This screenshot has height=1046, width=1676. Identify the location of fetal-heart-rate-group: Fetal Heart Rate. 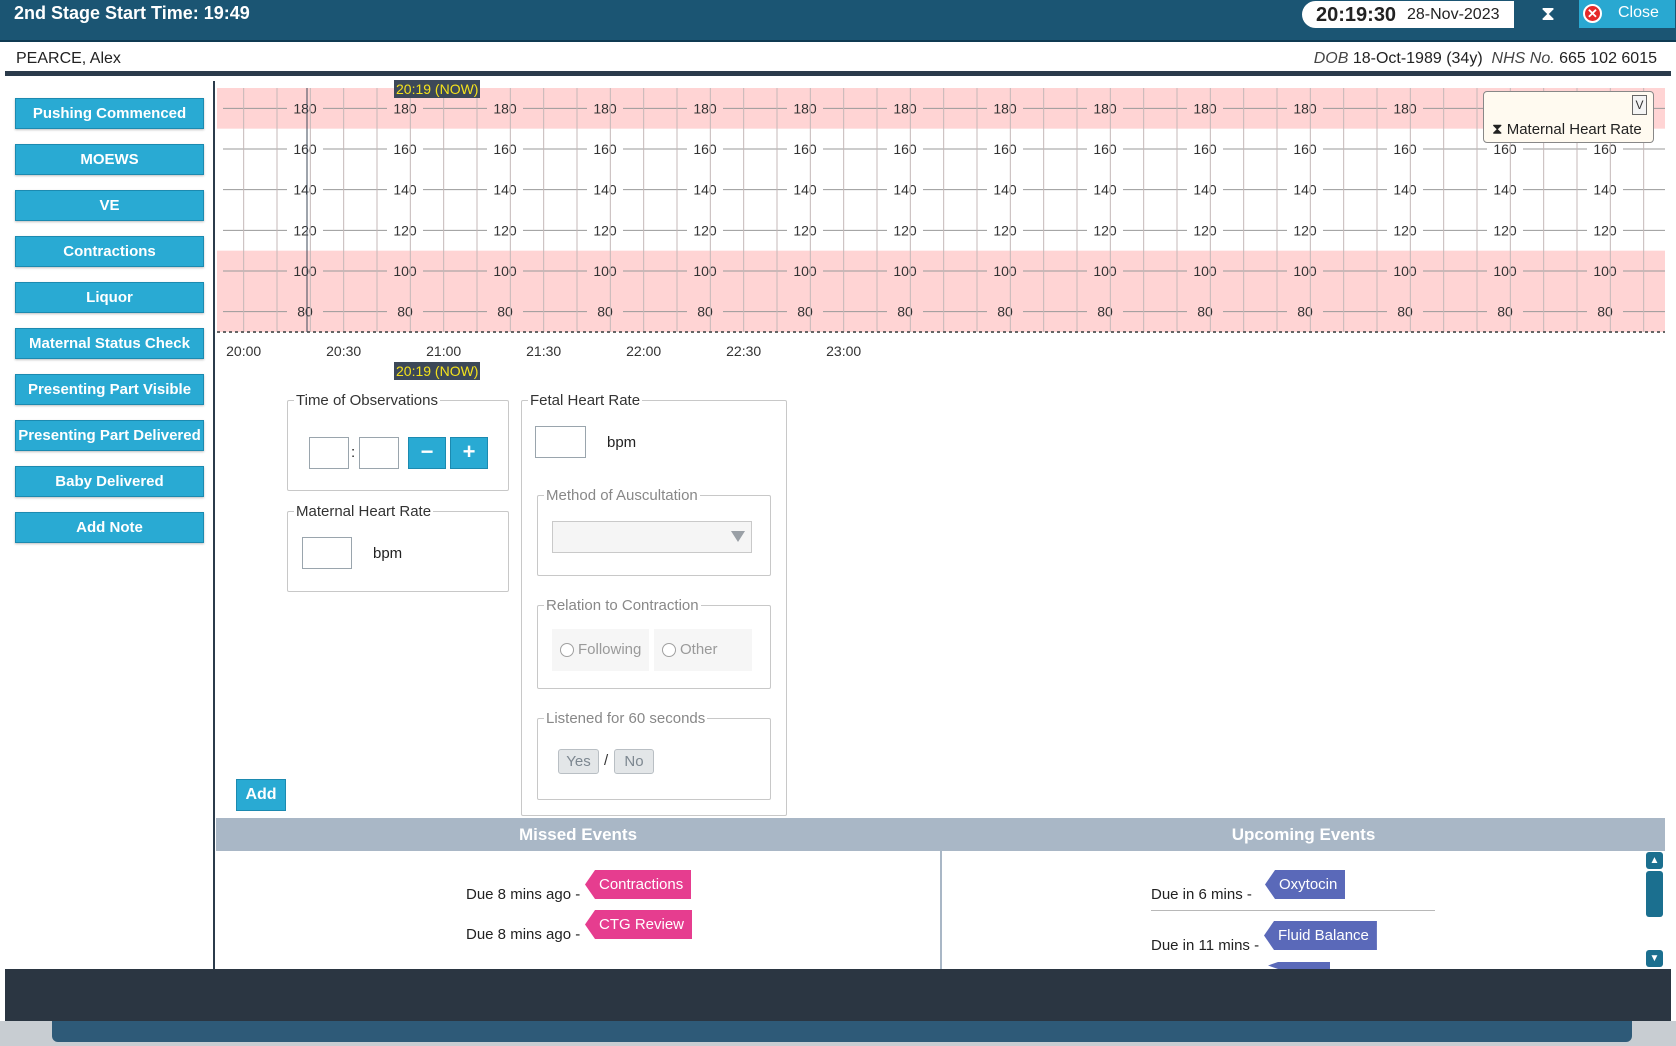
(654, 604).